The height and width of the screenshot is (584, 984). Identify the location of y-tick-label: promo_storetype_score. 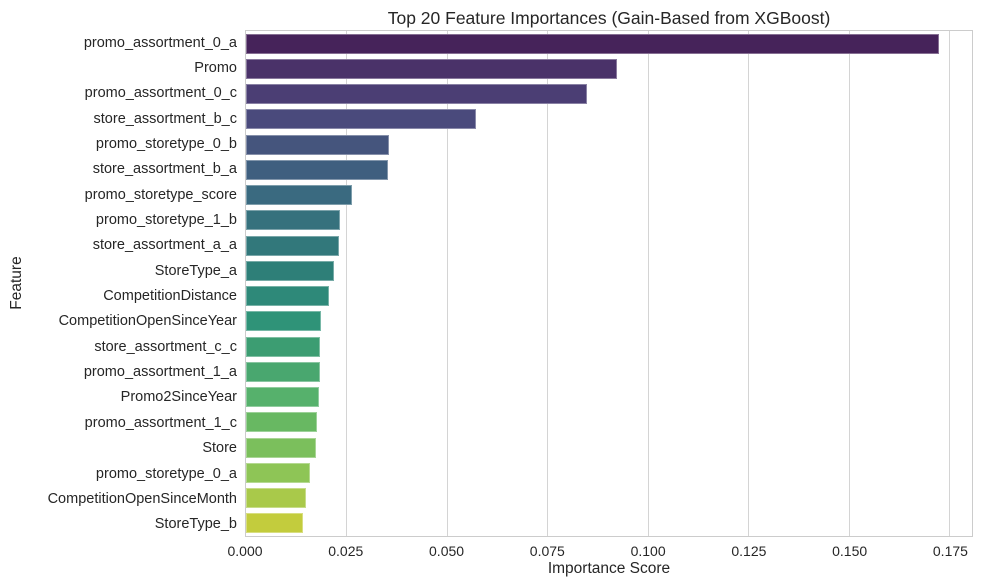
(160, 194).